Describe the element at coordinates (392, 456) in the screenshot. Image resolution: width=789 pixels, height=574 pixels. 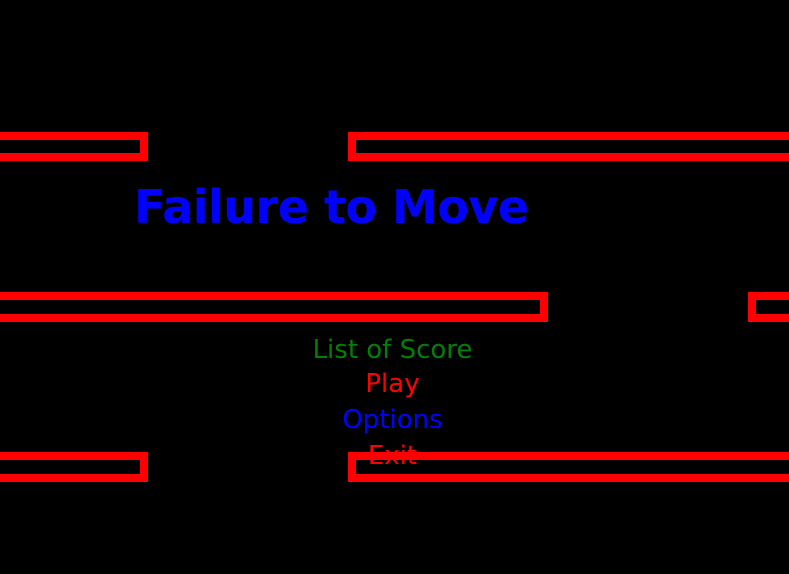
I see `menu-item-exit: Exit` at that location.